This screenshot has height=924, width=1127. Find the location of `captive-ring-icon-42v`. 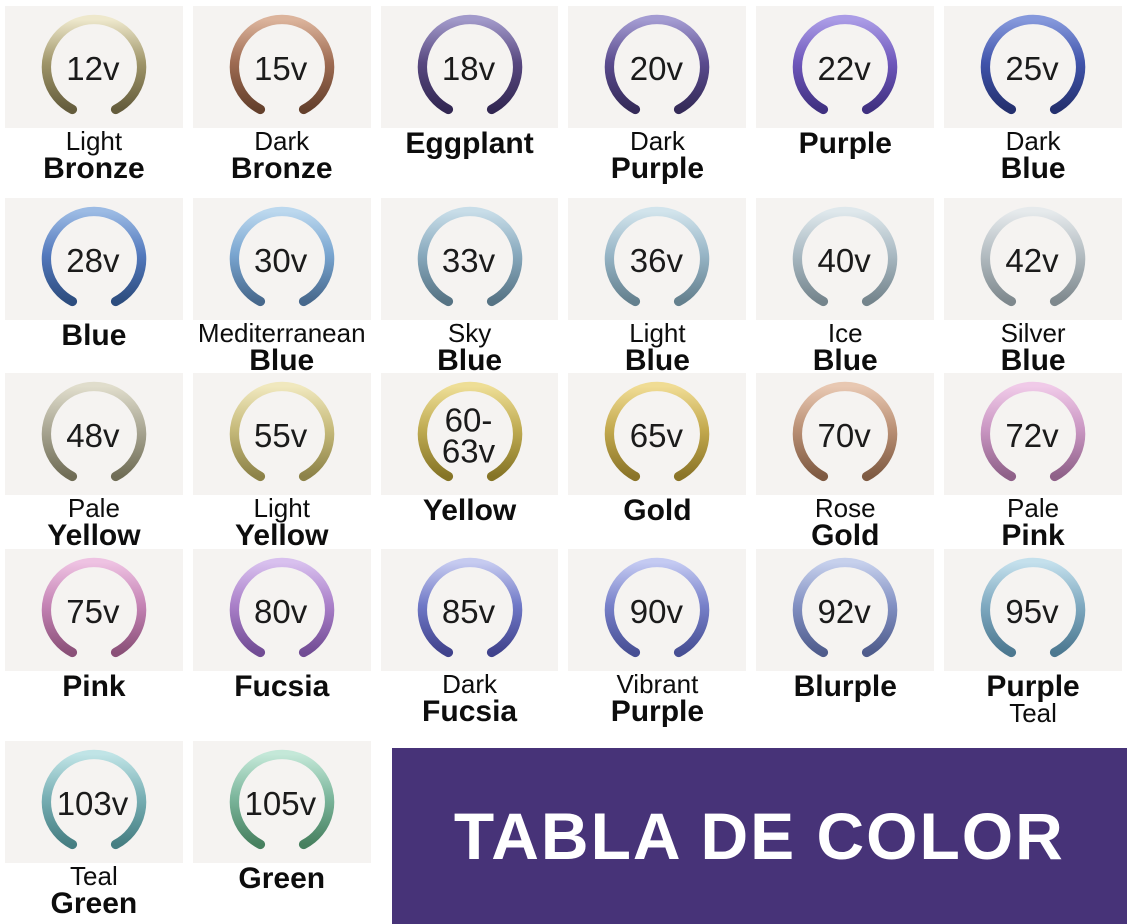

captive-ring-icon-42v is located at coordinates (1033, 256).